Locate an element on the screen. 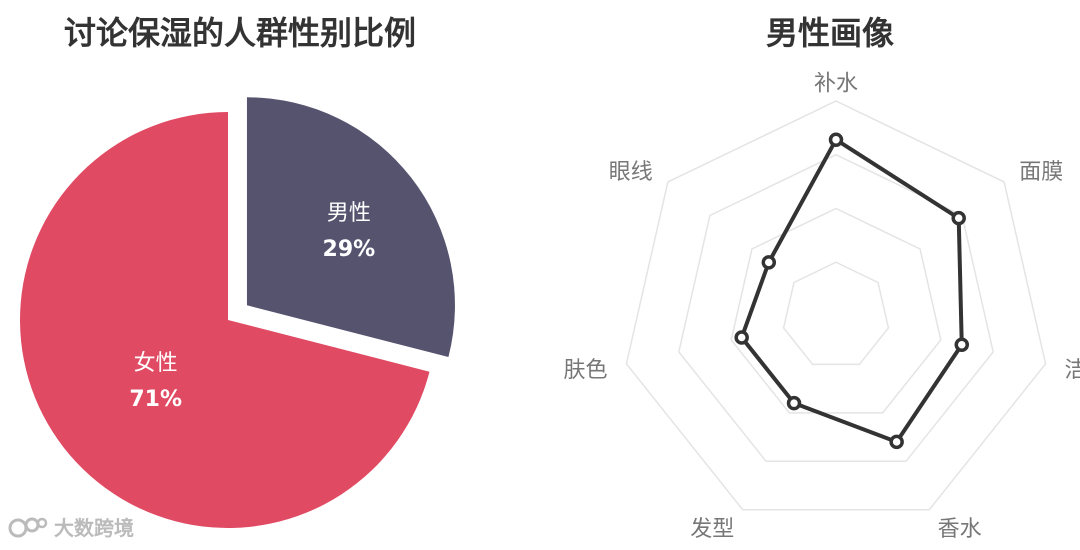 The image size is (1080, 550). brand-logo-icon is located at coordinates (28, 527).